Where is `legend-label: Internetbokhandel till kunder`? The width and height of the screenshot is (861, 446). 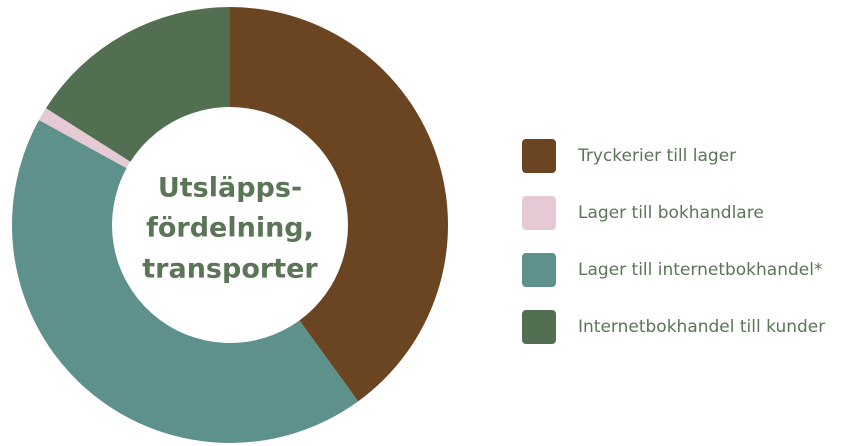
legend-label: Internetbokhandel till kunder is located at coordinates (701, 327).